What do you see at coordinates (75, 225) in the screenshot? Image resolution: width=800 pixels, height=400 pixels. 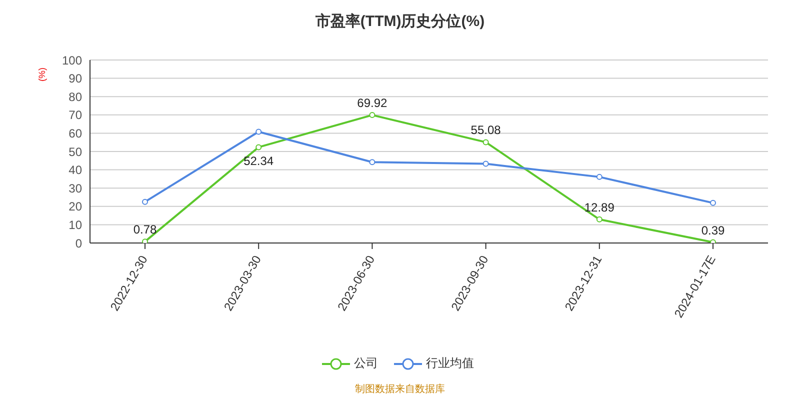 I see `y-tick-label: 10` at bounding box center [75, 225].